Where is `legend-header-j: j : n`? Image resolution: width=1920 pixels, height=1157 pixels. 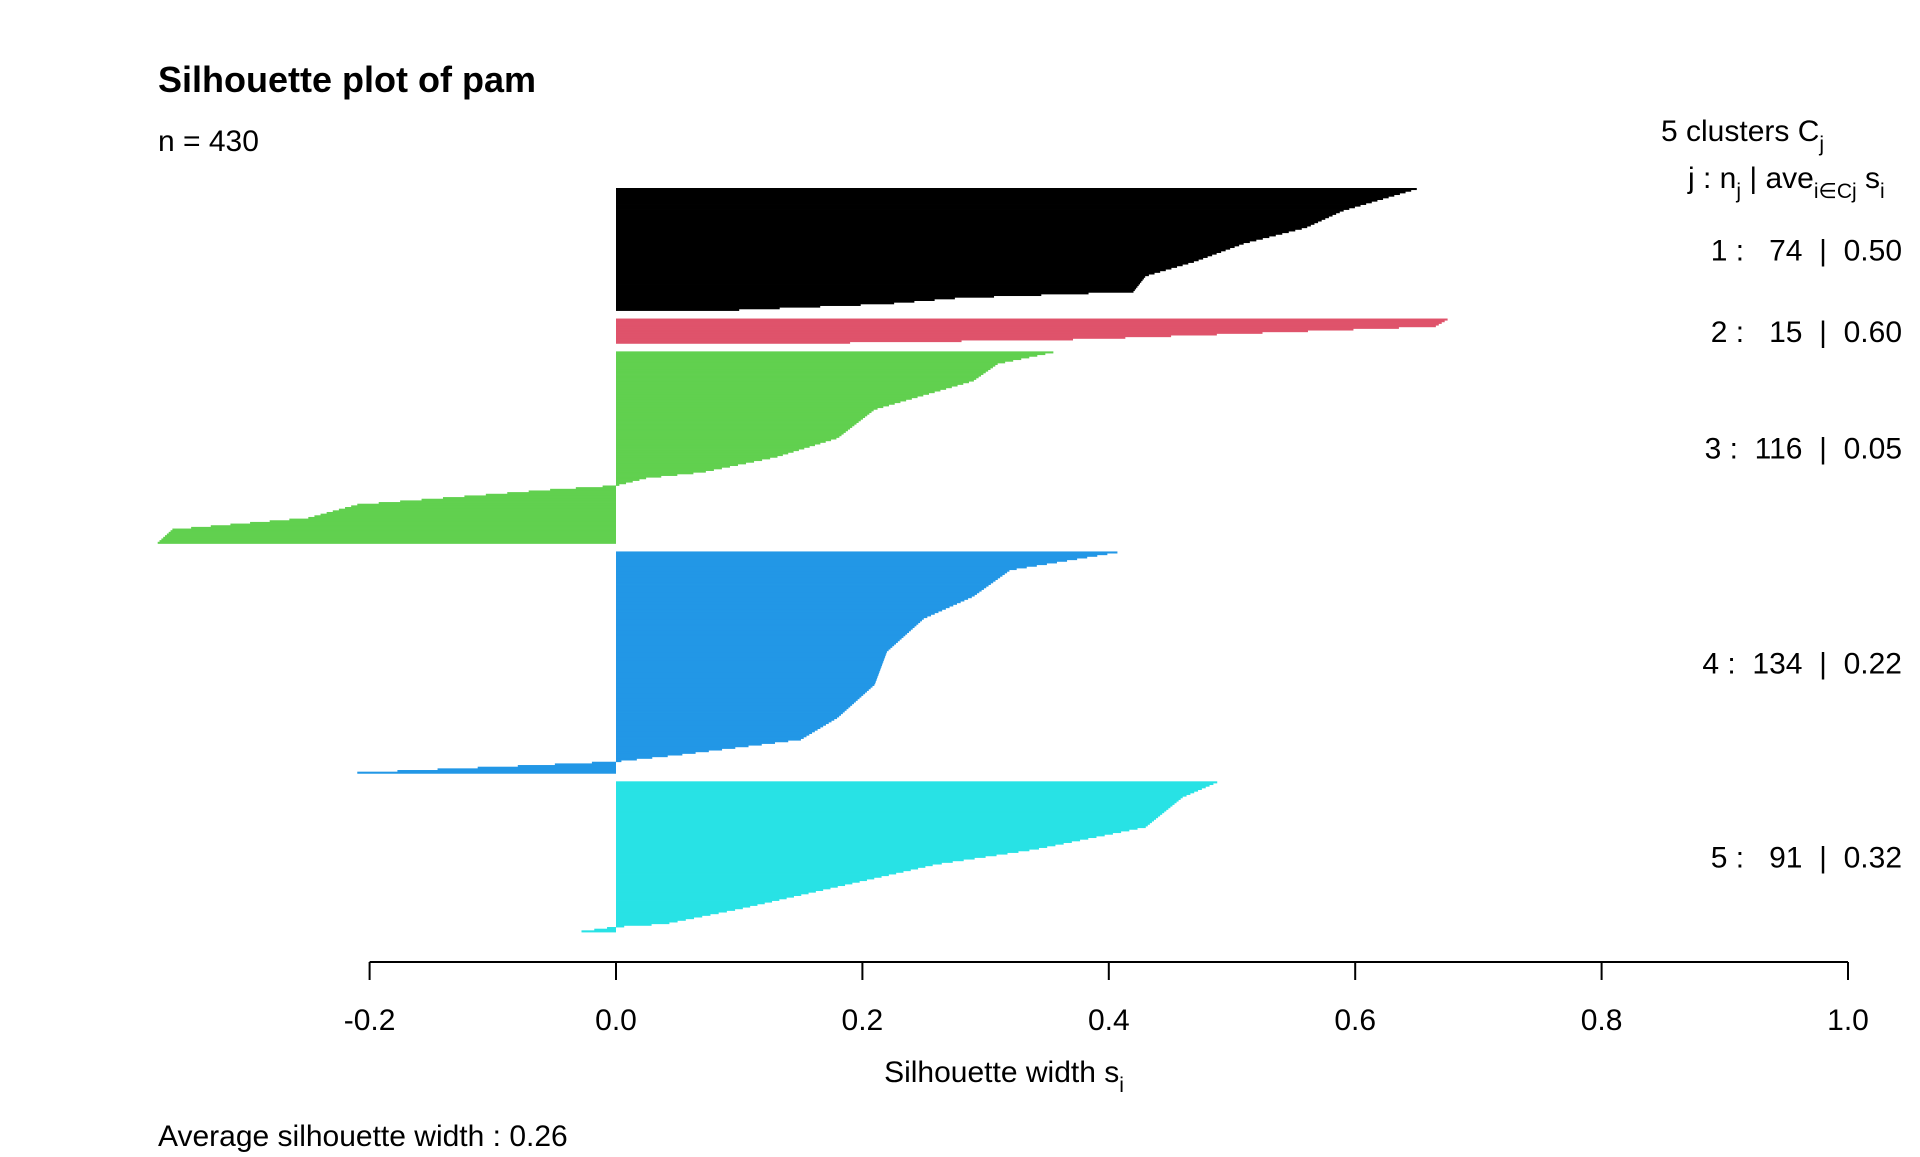 legend-header-j: j : n is located at coordinates (1711, 178).